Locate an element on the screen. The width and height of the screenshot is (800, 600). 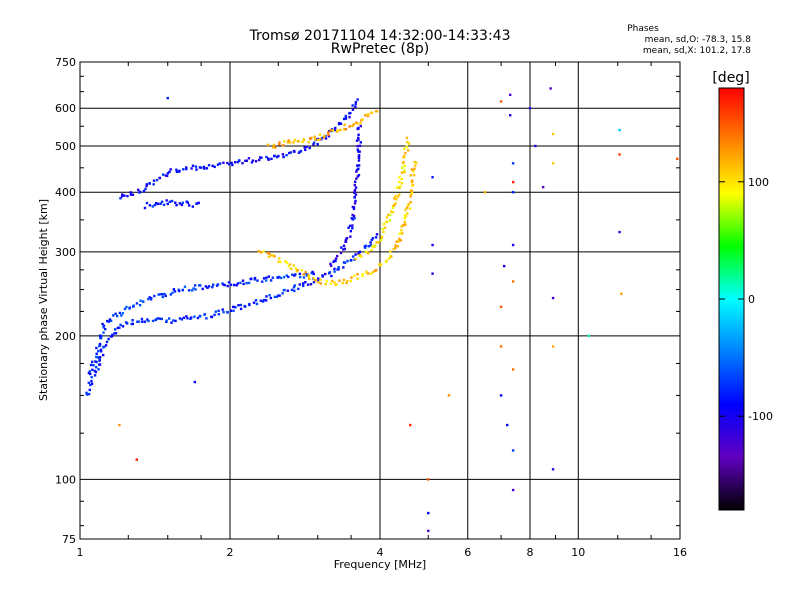
trace-high-x is located at coordinates (322, 129).